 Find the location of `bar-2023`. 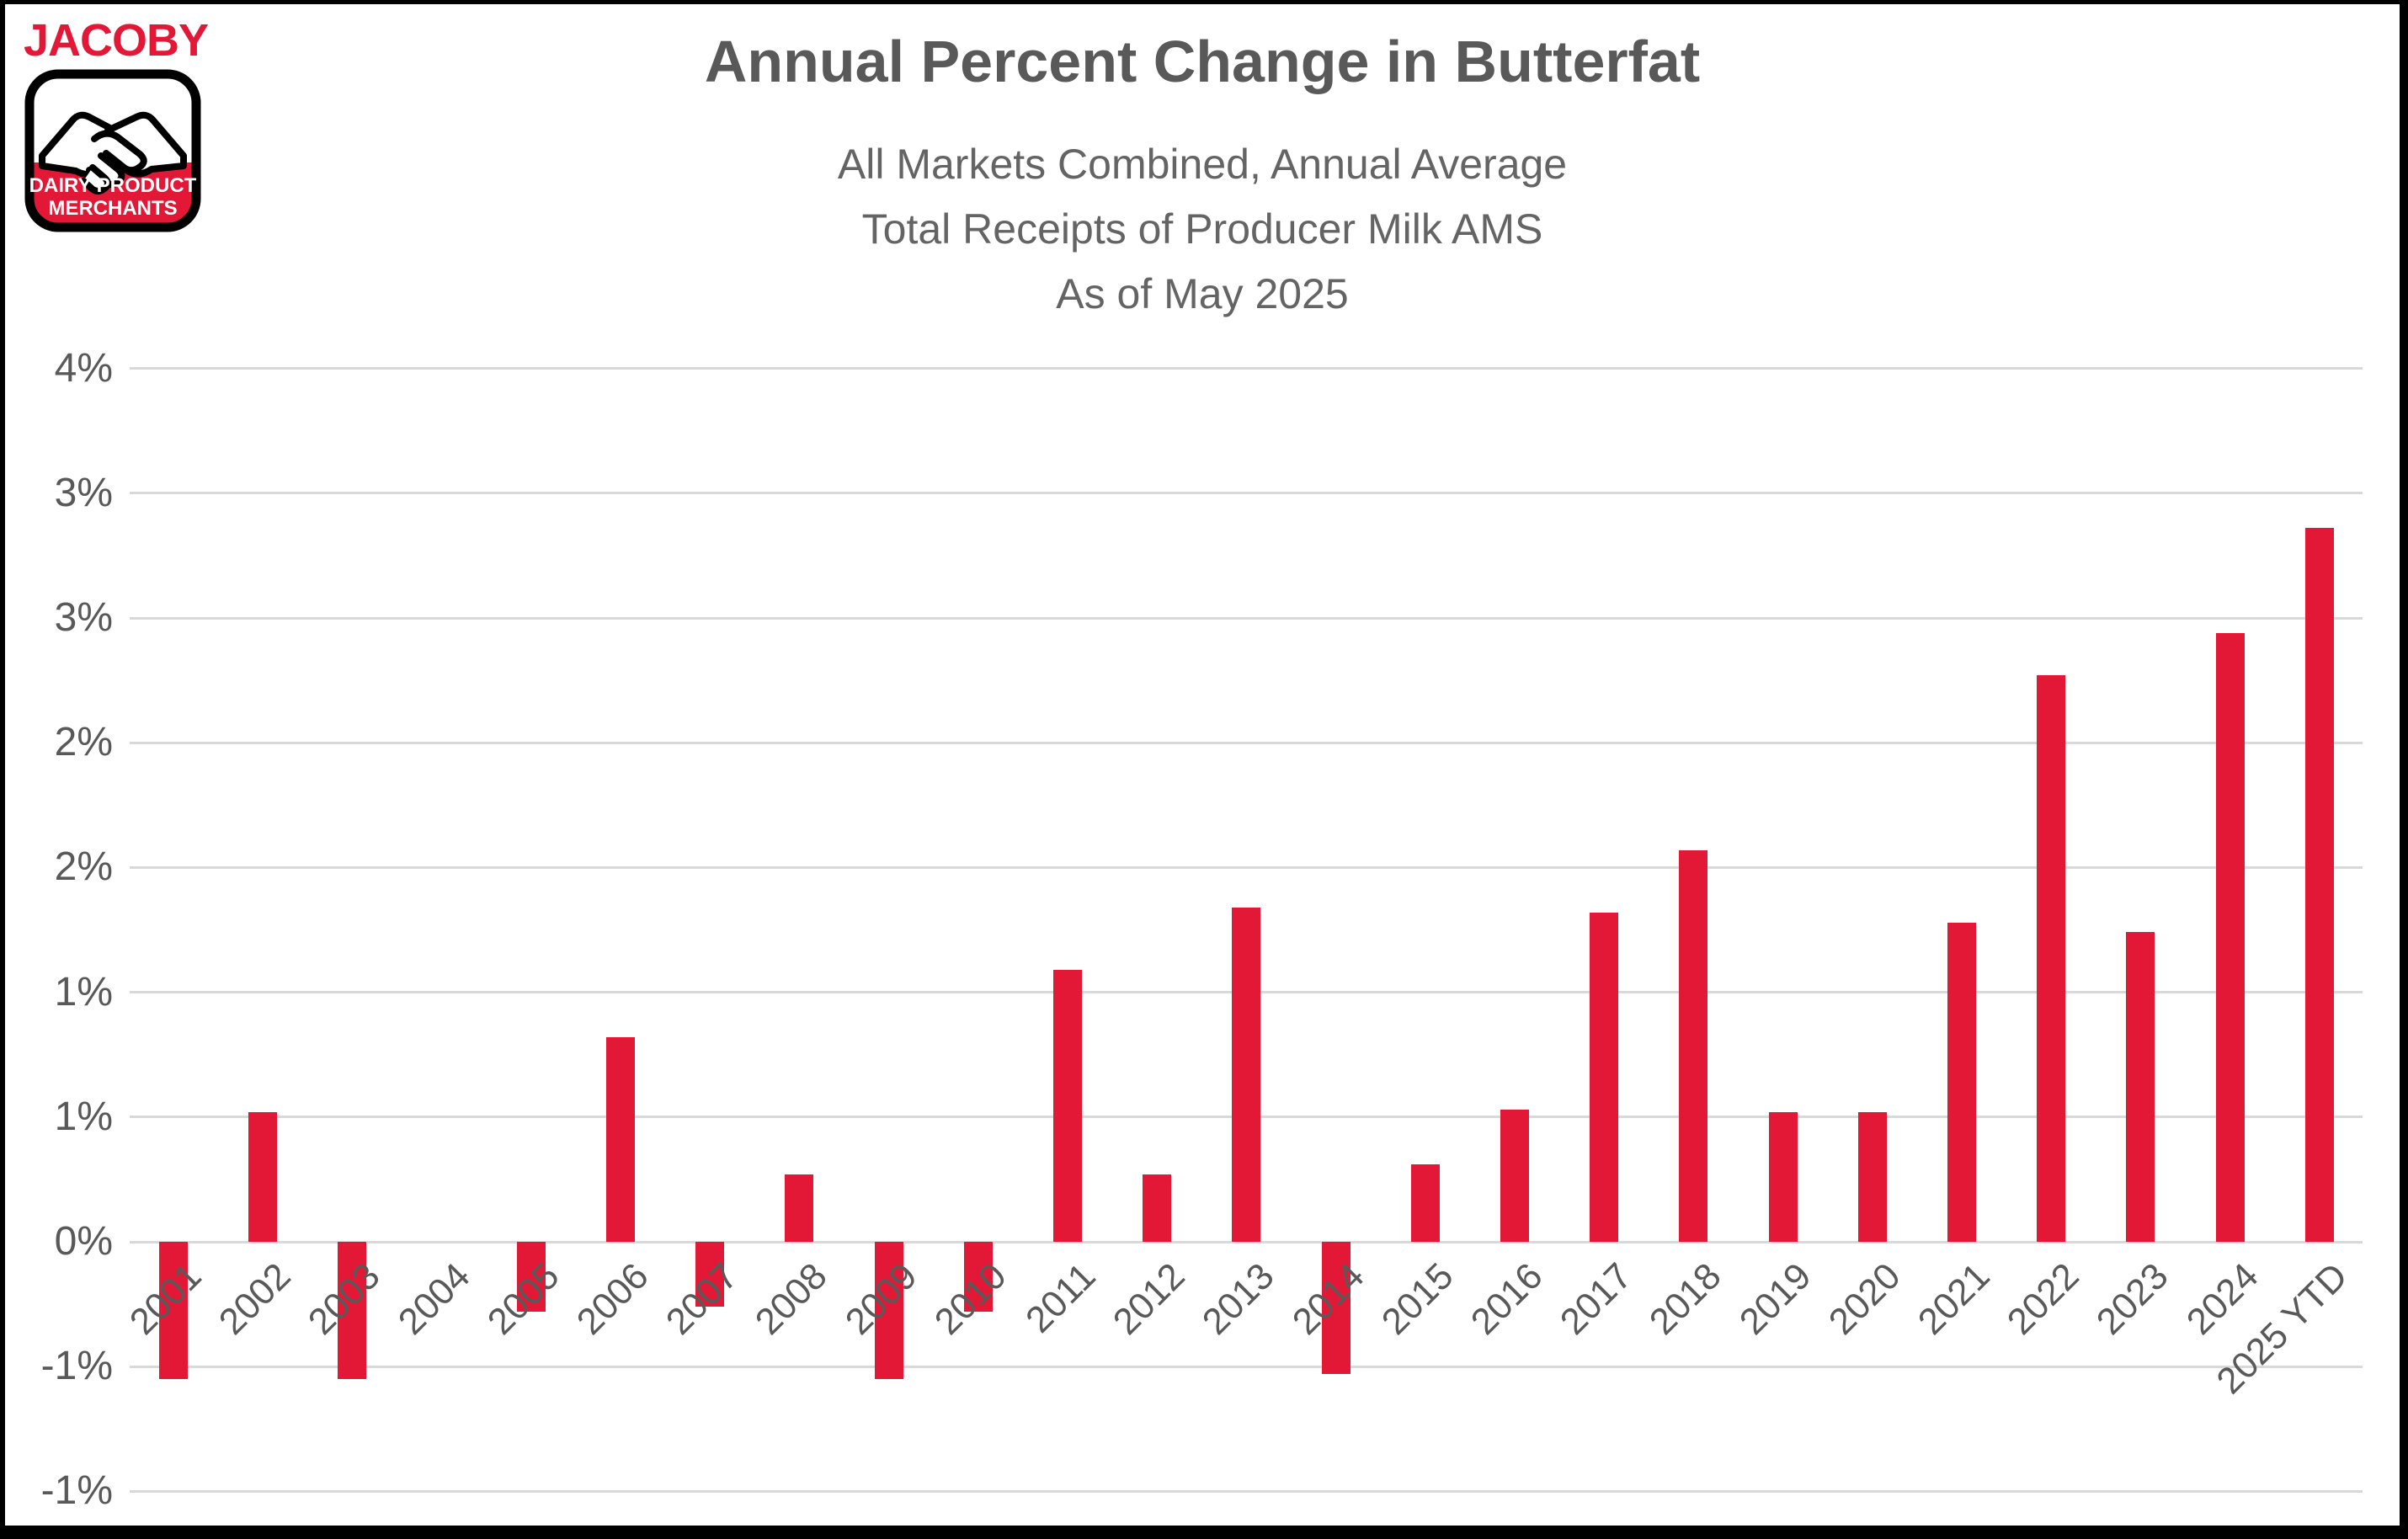

bar-2023 is located at coordinates (2140, 1087).